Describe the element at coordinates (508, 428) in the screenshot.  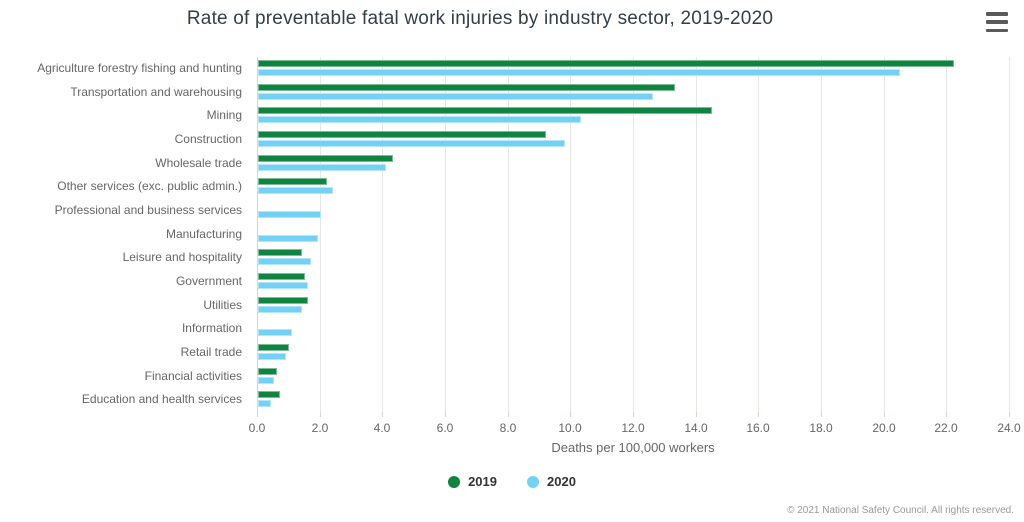
I see `x-axis-tick-label: 8.0` at that location.